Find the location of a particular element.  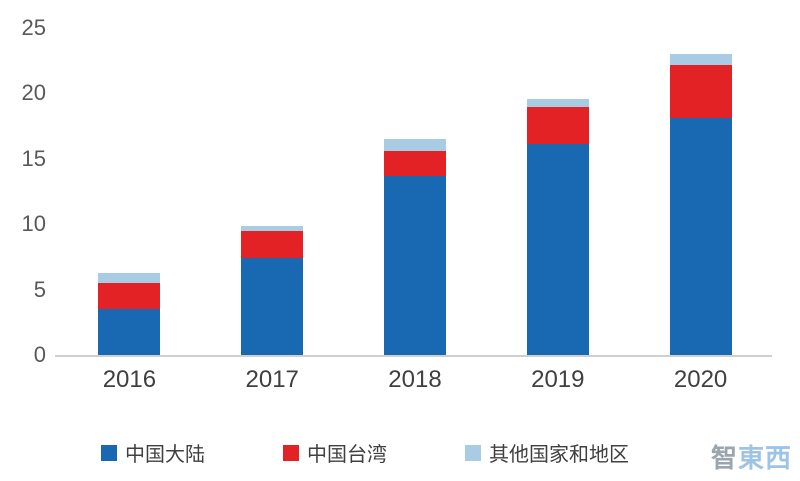

bar-2017 is located at coordinates (272, 290).